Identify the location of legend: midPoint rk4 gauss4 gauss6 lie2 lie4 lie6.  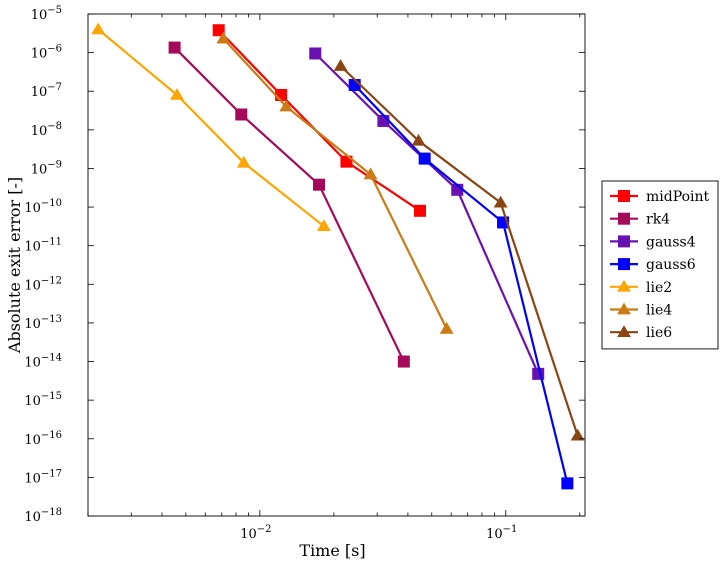
(660, 265).